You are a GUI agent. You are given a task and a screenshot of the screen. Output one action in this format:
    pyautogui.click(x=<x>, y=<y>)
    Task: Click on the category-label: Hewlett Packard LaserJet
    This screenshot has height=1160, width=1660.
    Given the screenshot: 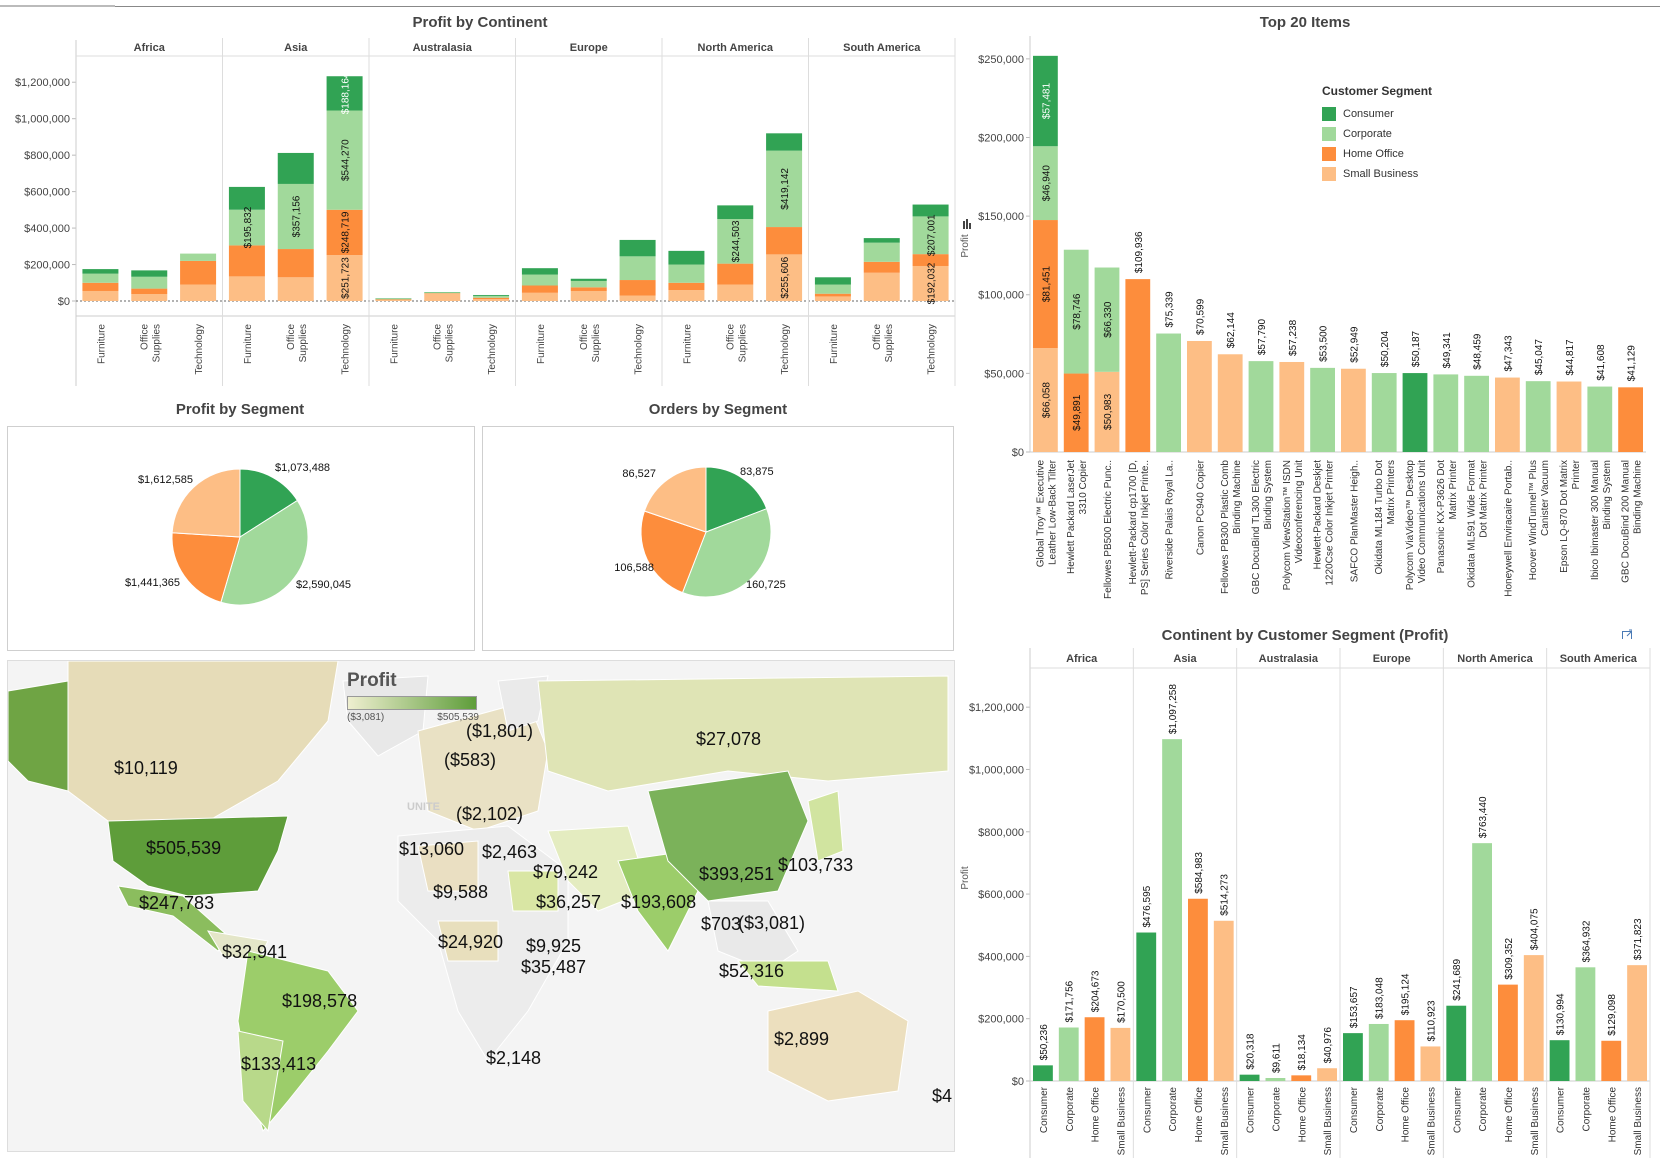 What is the action you would take?
    pyautogui.click(x=1071, y=517)
    